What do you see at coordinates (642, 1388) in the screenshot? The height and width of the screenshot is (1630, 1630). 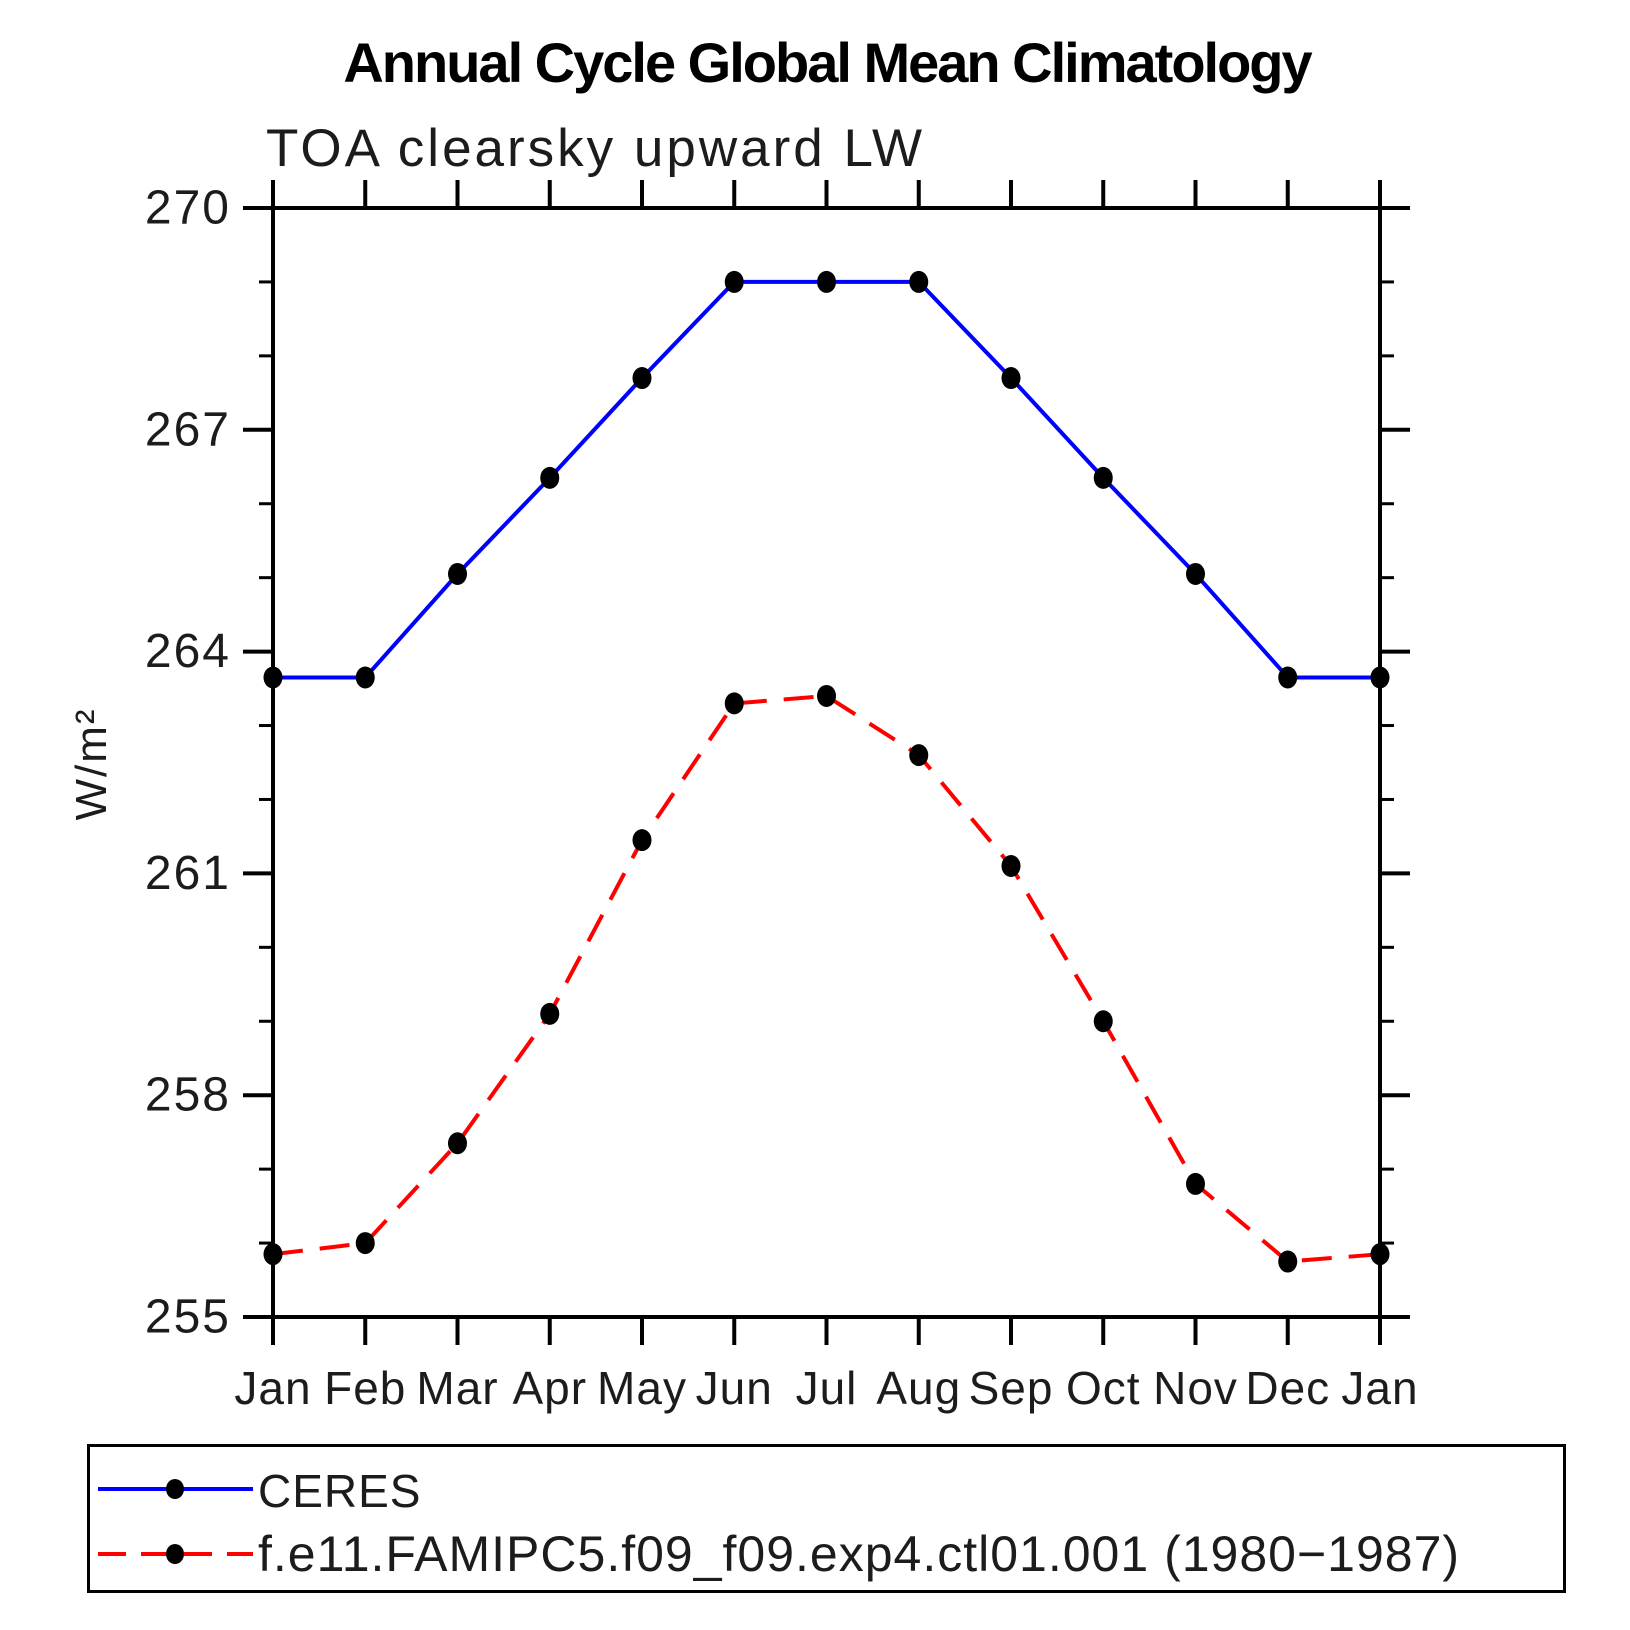 I see `x-axis-tick-label: May` at bounding box center [642, 1388].